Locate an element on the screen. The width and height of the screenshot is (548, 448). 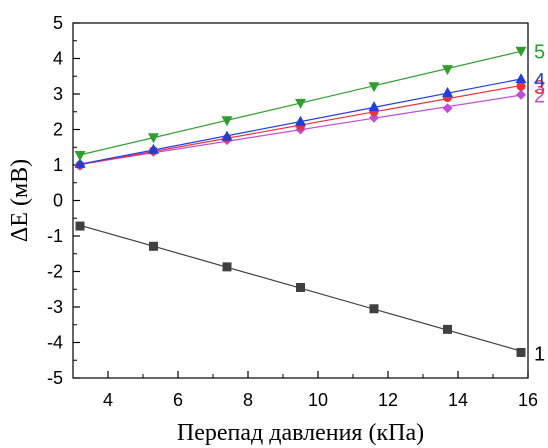
series-label: 2 is located at coordinates (539, 97).